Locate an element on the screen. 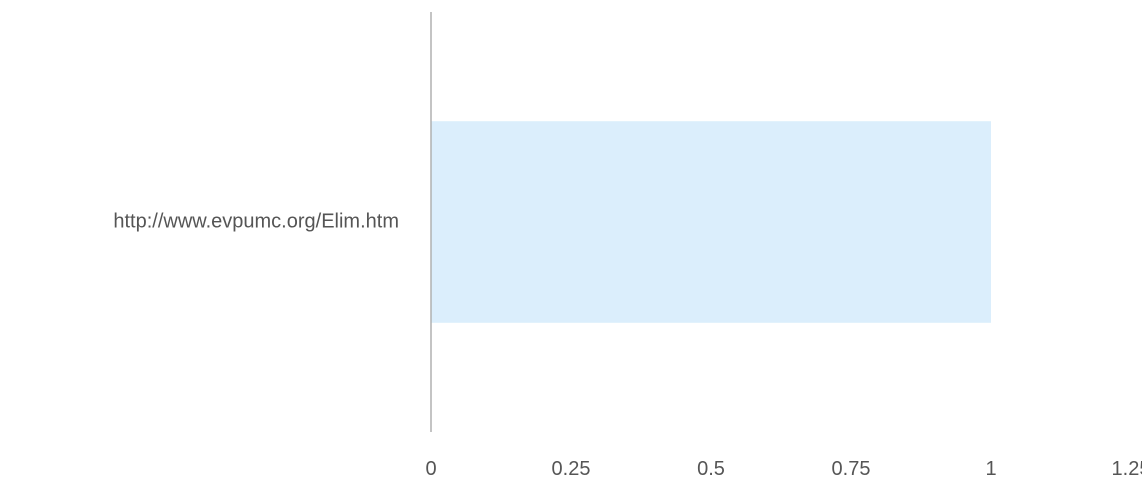  x-tick-label: 1.25 is located at coordinates (1127, 469).